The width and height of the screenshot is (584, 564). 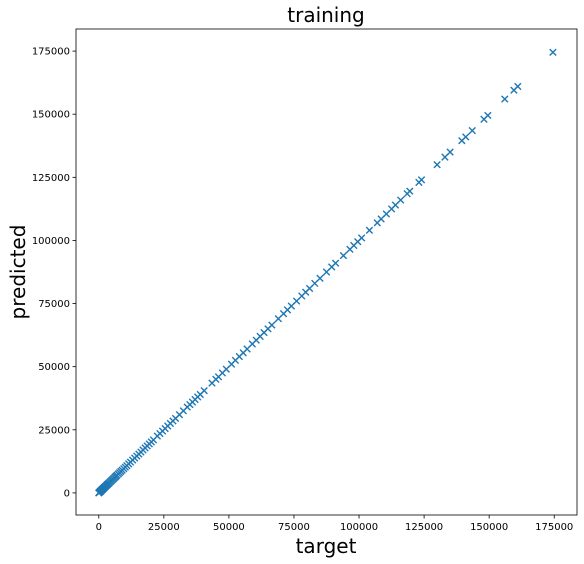 What do you see at coordinates (99, 527) in the screenshot?
I see `x-tick-label: 0` at bounding box center [99, 527].